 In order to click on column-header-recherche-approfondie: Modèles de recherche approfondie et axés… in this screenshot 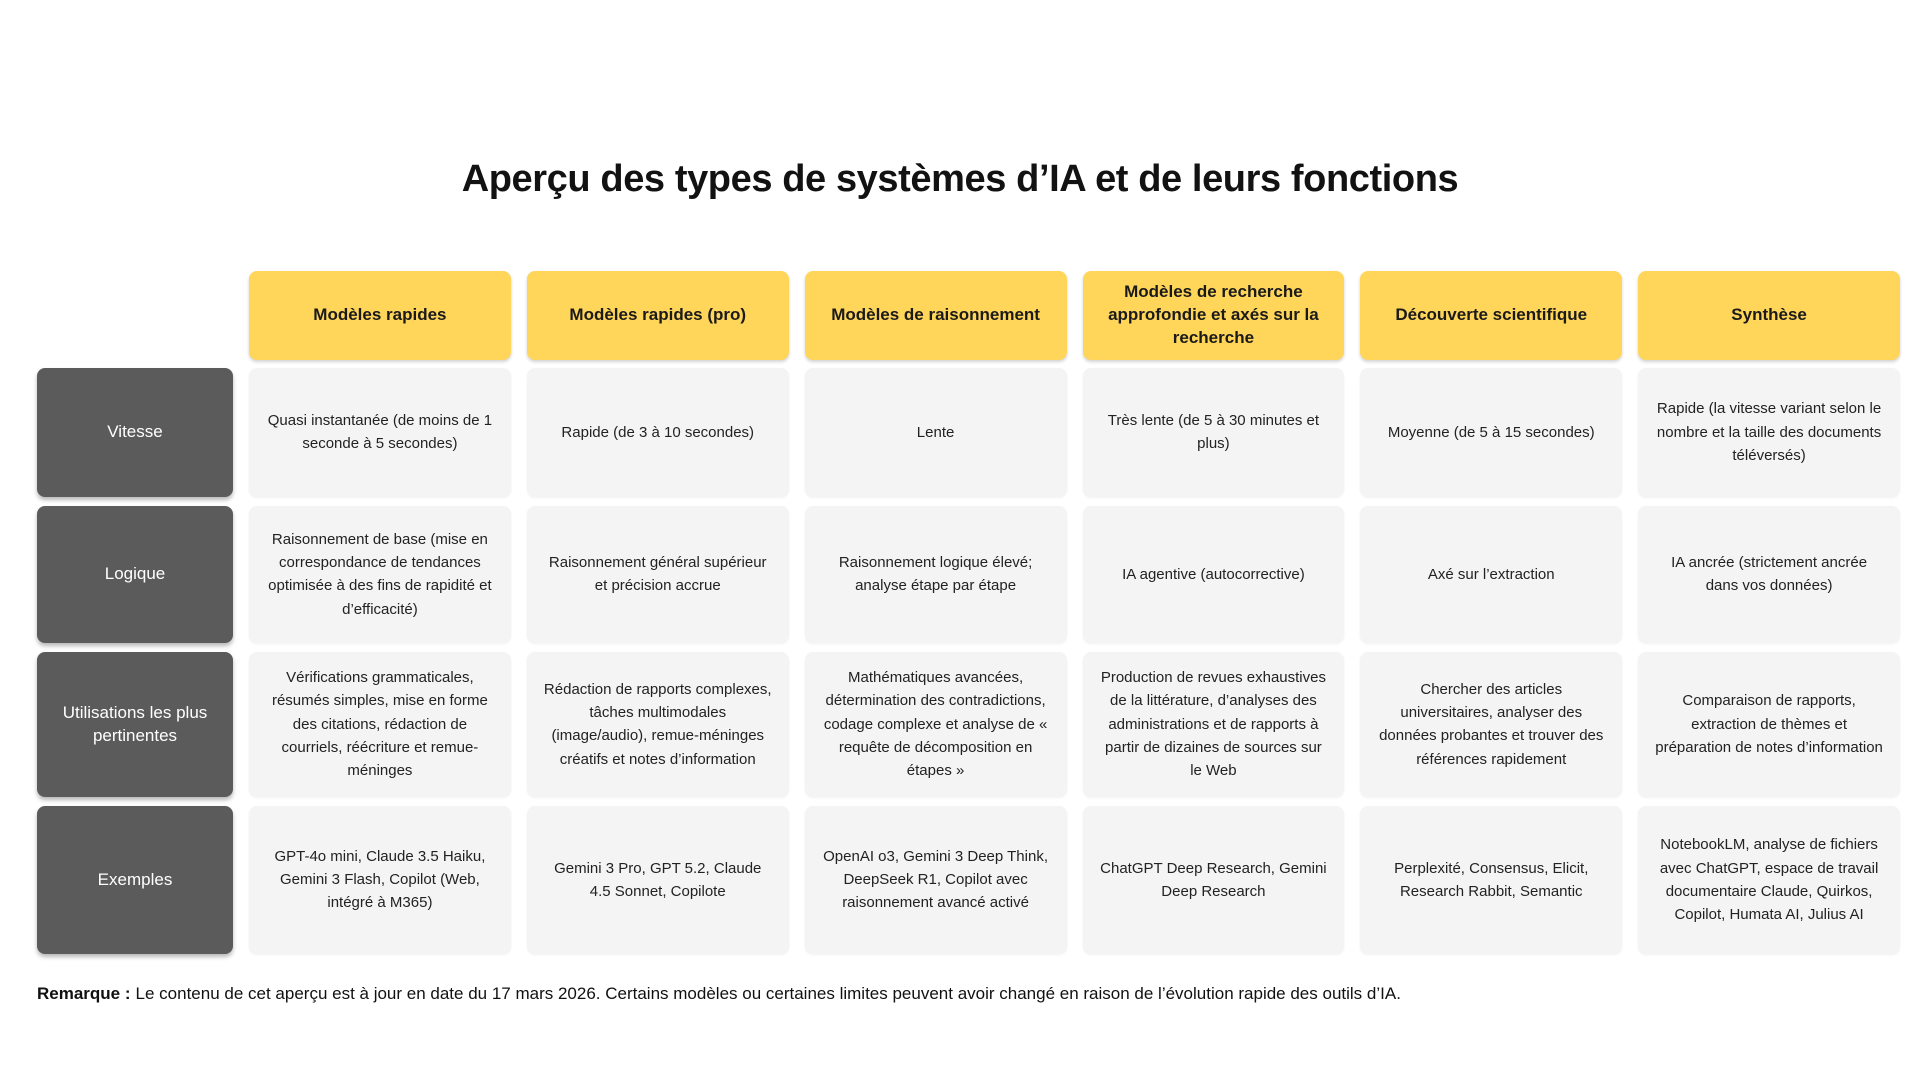, I will do `click(1213, 315)`.